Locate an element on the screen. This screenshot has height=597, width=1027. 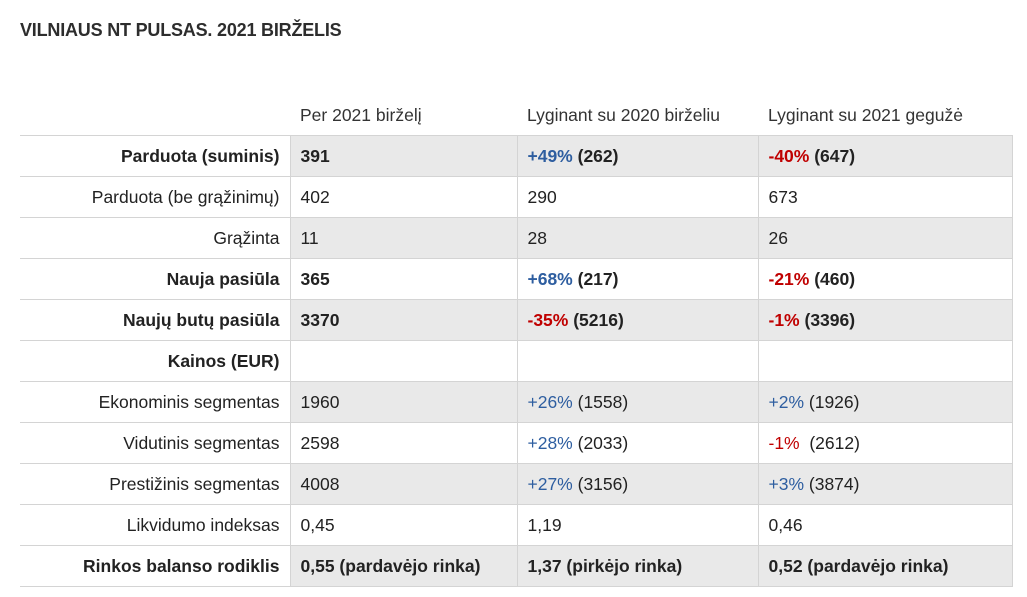
comparison-value: (5216) is located at coordinates (596, 319).